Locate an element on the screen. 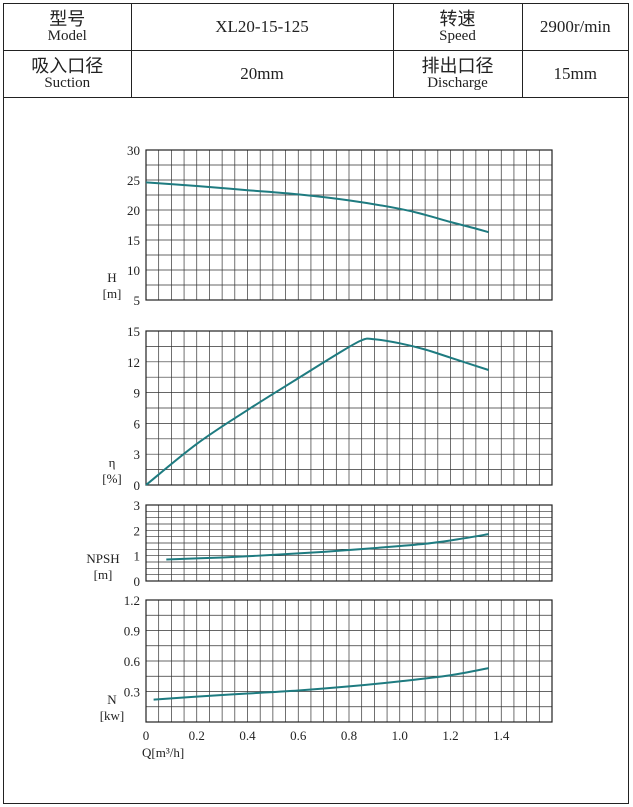  panel-1-grid is located at coordinates (349, 225).